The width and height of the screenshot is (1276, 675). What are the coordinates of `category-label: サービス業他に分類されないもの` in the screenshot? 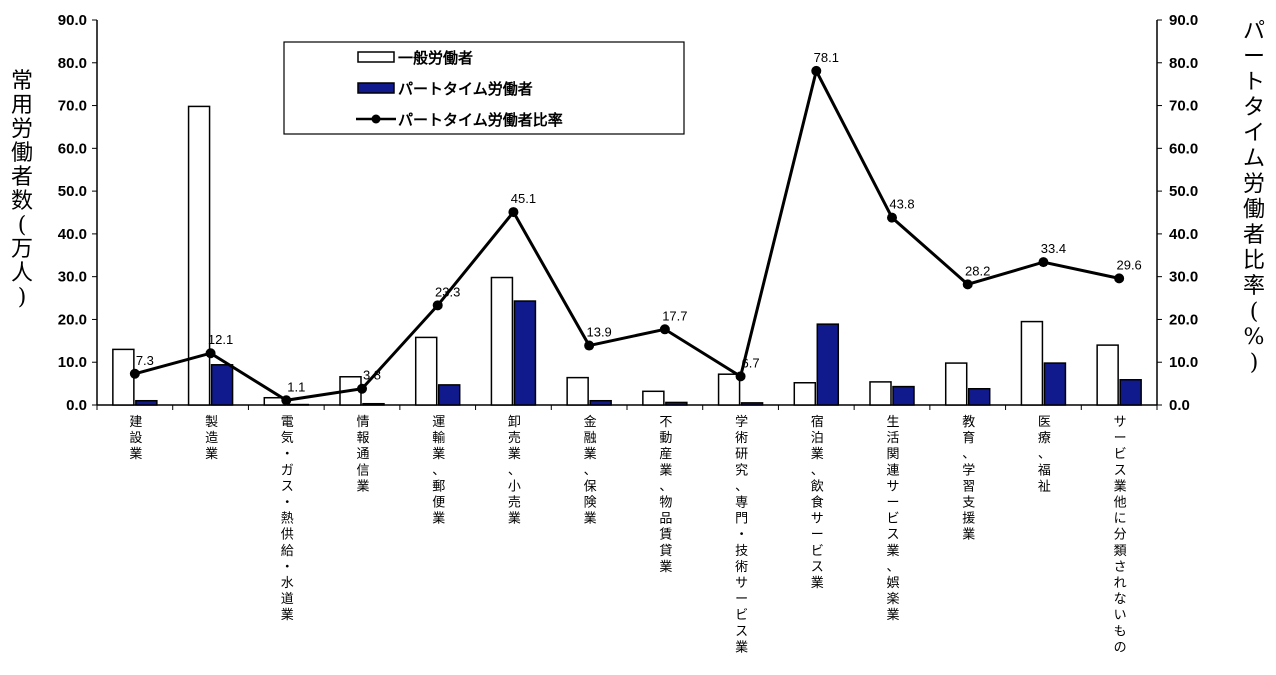 It's located at (1120, 535).